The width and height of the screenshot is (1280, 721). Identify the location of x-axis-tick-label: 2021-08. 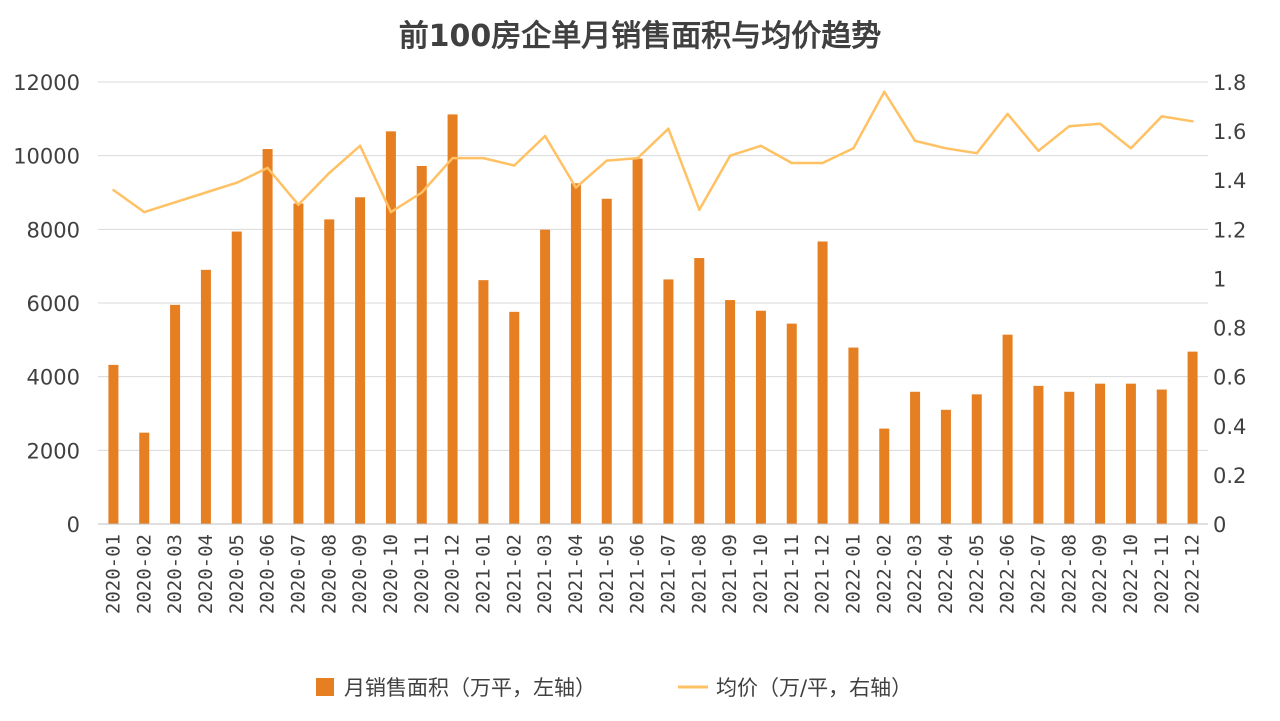
(699, 574).